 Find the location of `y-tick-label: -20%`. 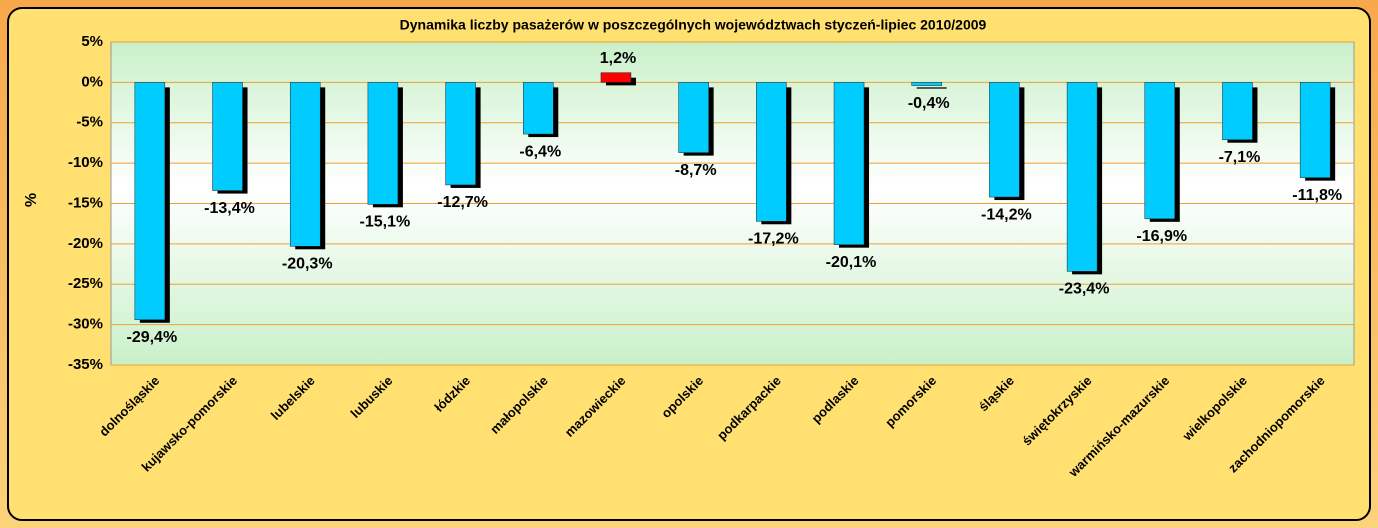

y-tick-label: -20% is located at coordinates (85, 243).